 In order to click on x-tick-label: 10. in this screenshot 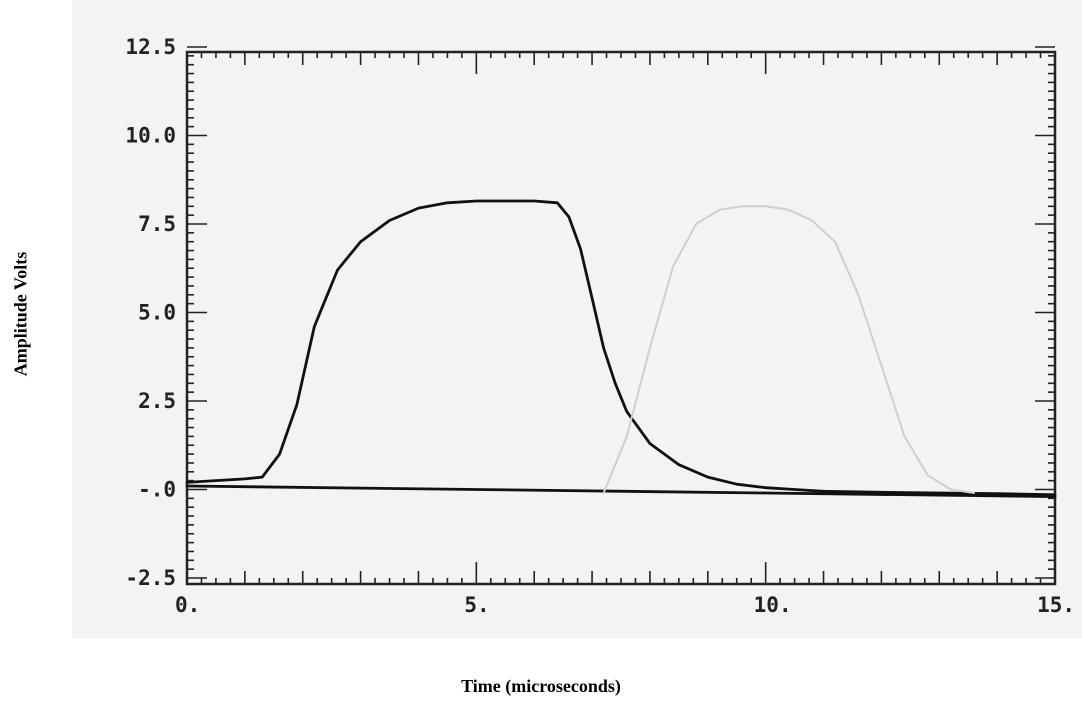, I will do `click(773, 605)`.